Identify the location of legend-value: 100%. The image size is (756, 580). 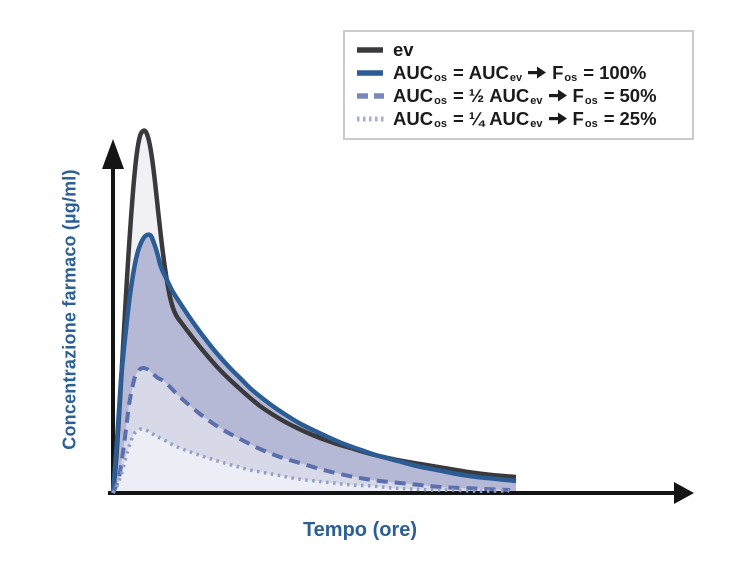
(623, 72).